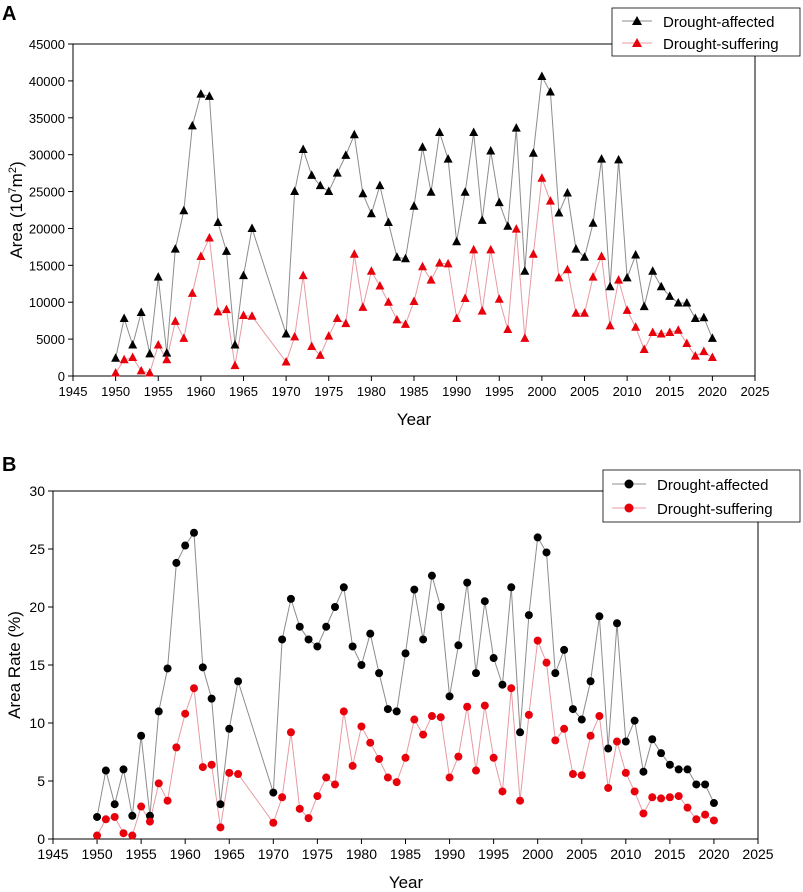 The width and height of the screenshot is (803, 892). Describe the element at coordinates (141, 854) in the screenshot. I see `panel-b-x-tick-label: 1955` at that location.